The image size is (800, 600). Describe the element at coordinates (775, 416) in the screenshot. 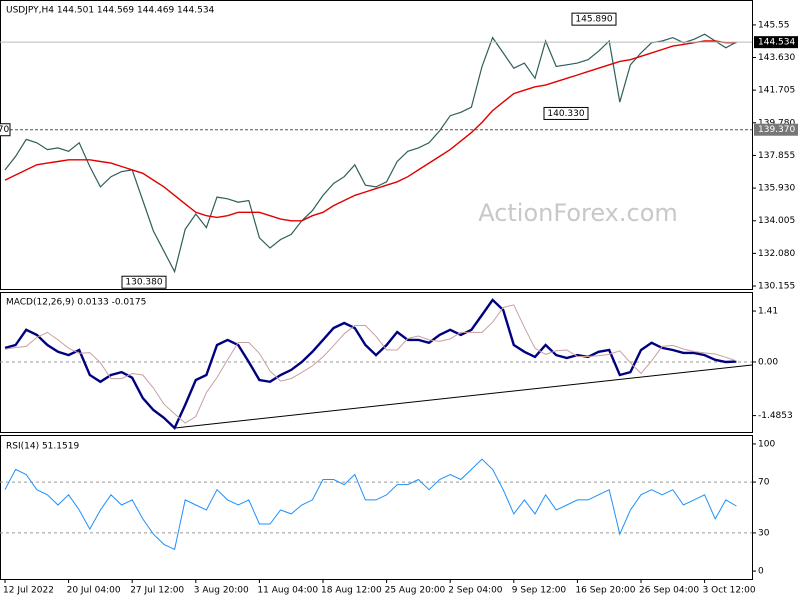

I see `y-tick-label: -1.4853` at that location.